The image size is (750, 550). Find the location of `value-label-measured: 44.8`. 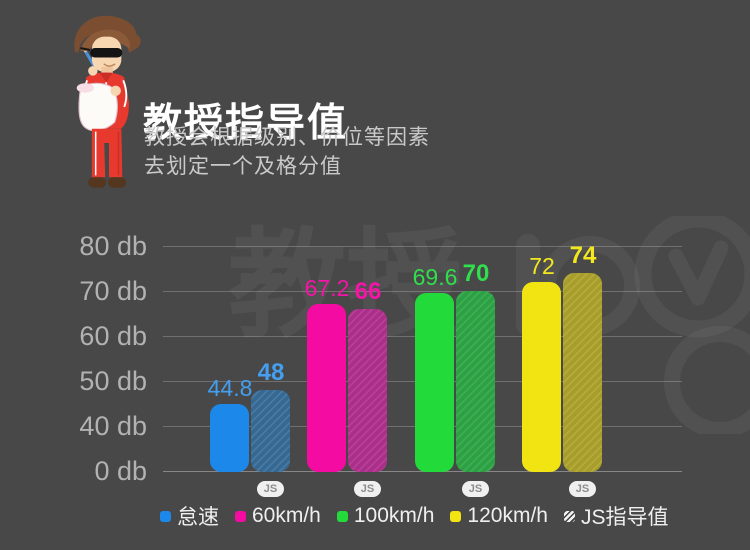

value-label-measured: 44.8 is located at coordinates (230, 388).